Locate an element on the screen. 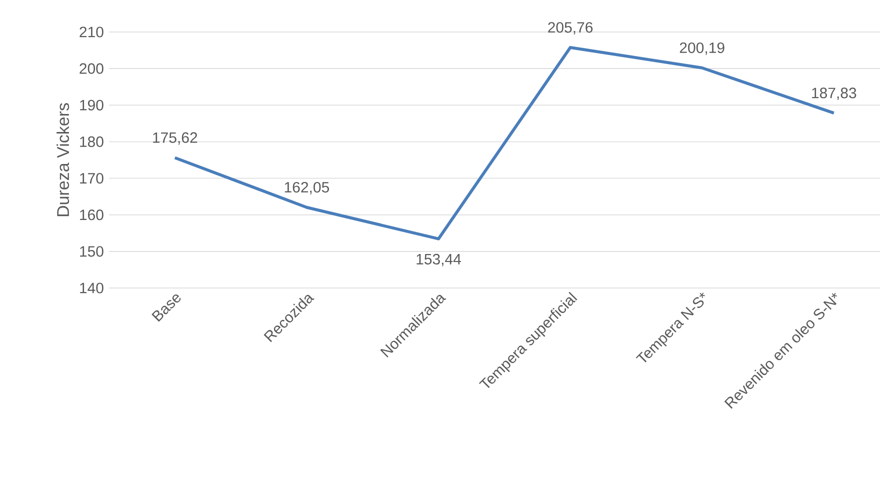 Image resolution: width=896 pixels, height=493 pixels. data-label: 162,05 is located at coordinates (307, 188).